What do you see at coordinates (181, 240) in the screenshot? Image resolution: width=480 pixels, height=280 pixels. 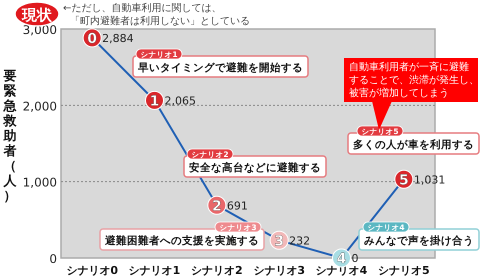 I see `annotation: 避難困難者への支援を実施する` at bounding box center [181, 240].